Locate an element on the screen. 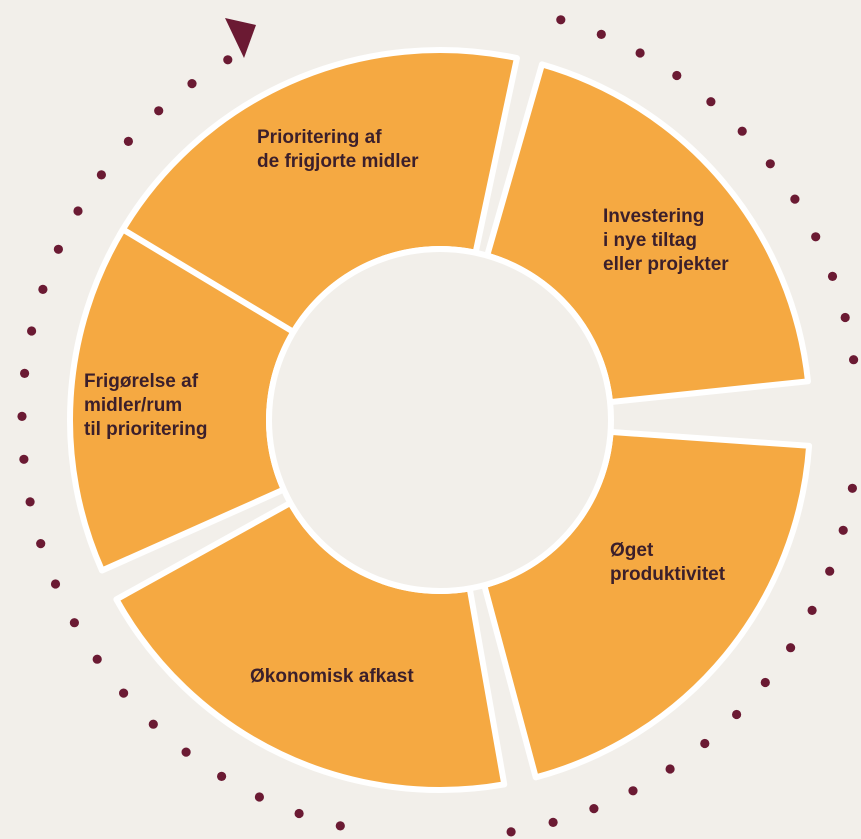 The width and height of the screenshot is (861, 839). segment-label-investering: Investering i nye tiltag eller projekter is located at coordinates (666, 240).